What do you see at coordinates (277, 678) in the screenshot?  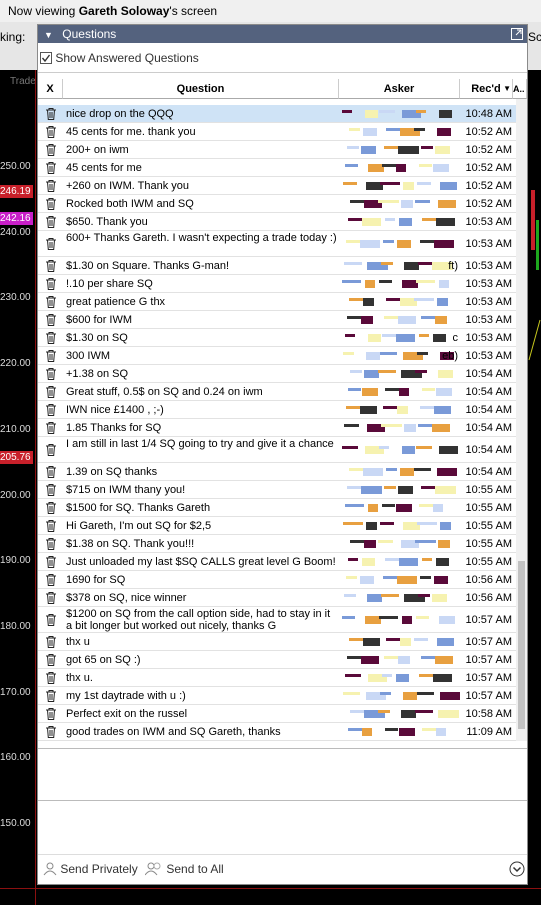 I see `question-row: thx u. 10:57 AM` at bounding box center [277, 678].